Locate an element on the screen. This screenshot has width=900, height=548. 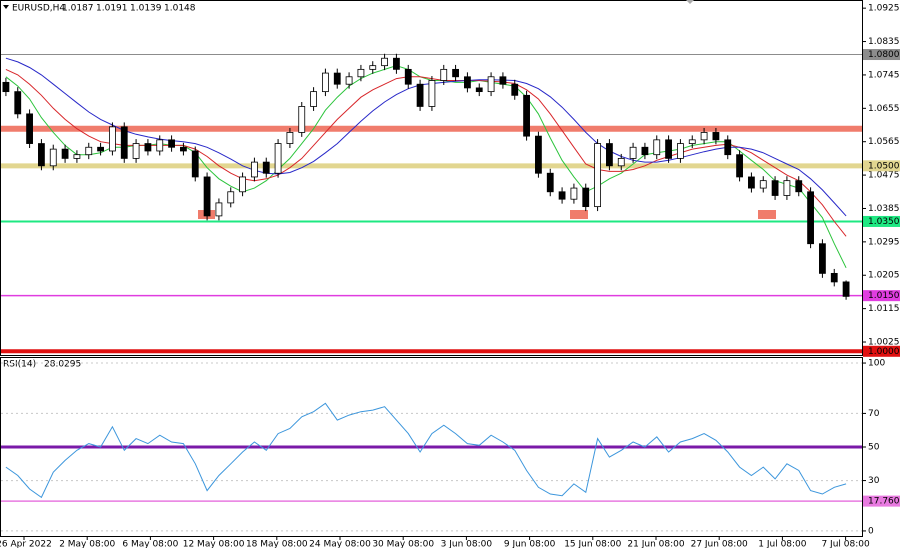
y-tick-label: 0 is located at coordinates (871, 531).